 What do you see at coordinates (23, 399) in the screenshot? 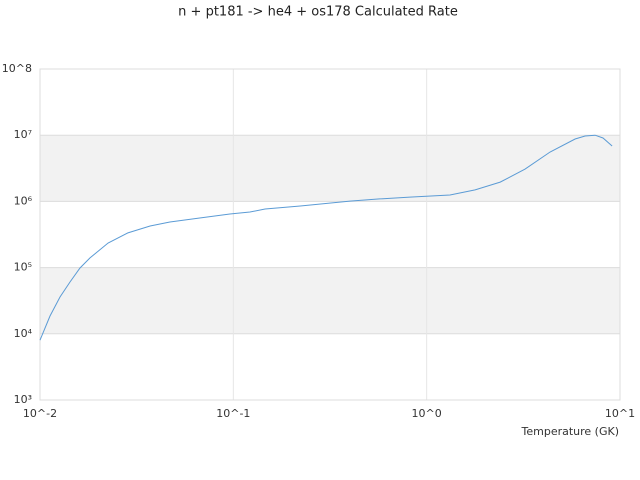
I see `y-tick-label: 10³` at bounding box center [23, 399].